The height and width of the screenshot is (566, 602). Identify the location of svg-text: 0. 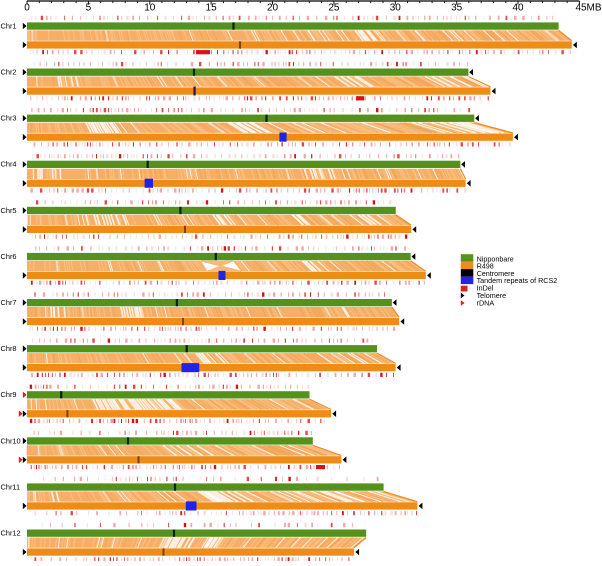
(27, 8).